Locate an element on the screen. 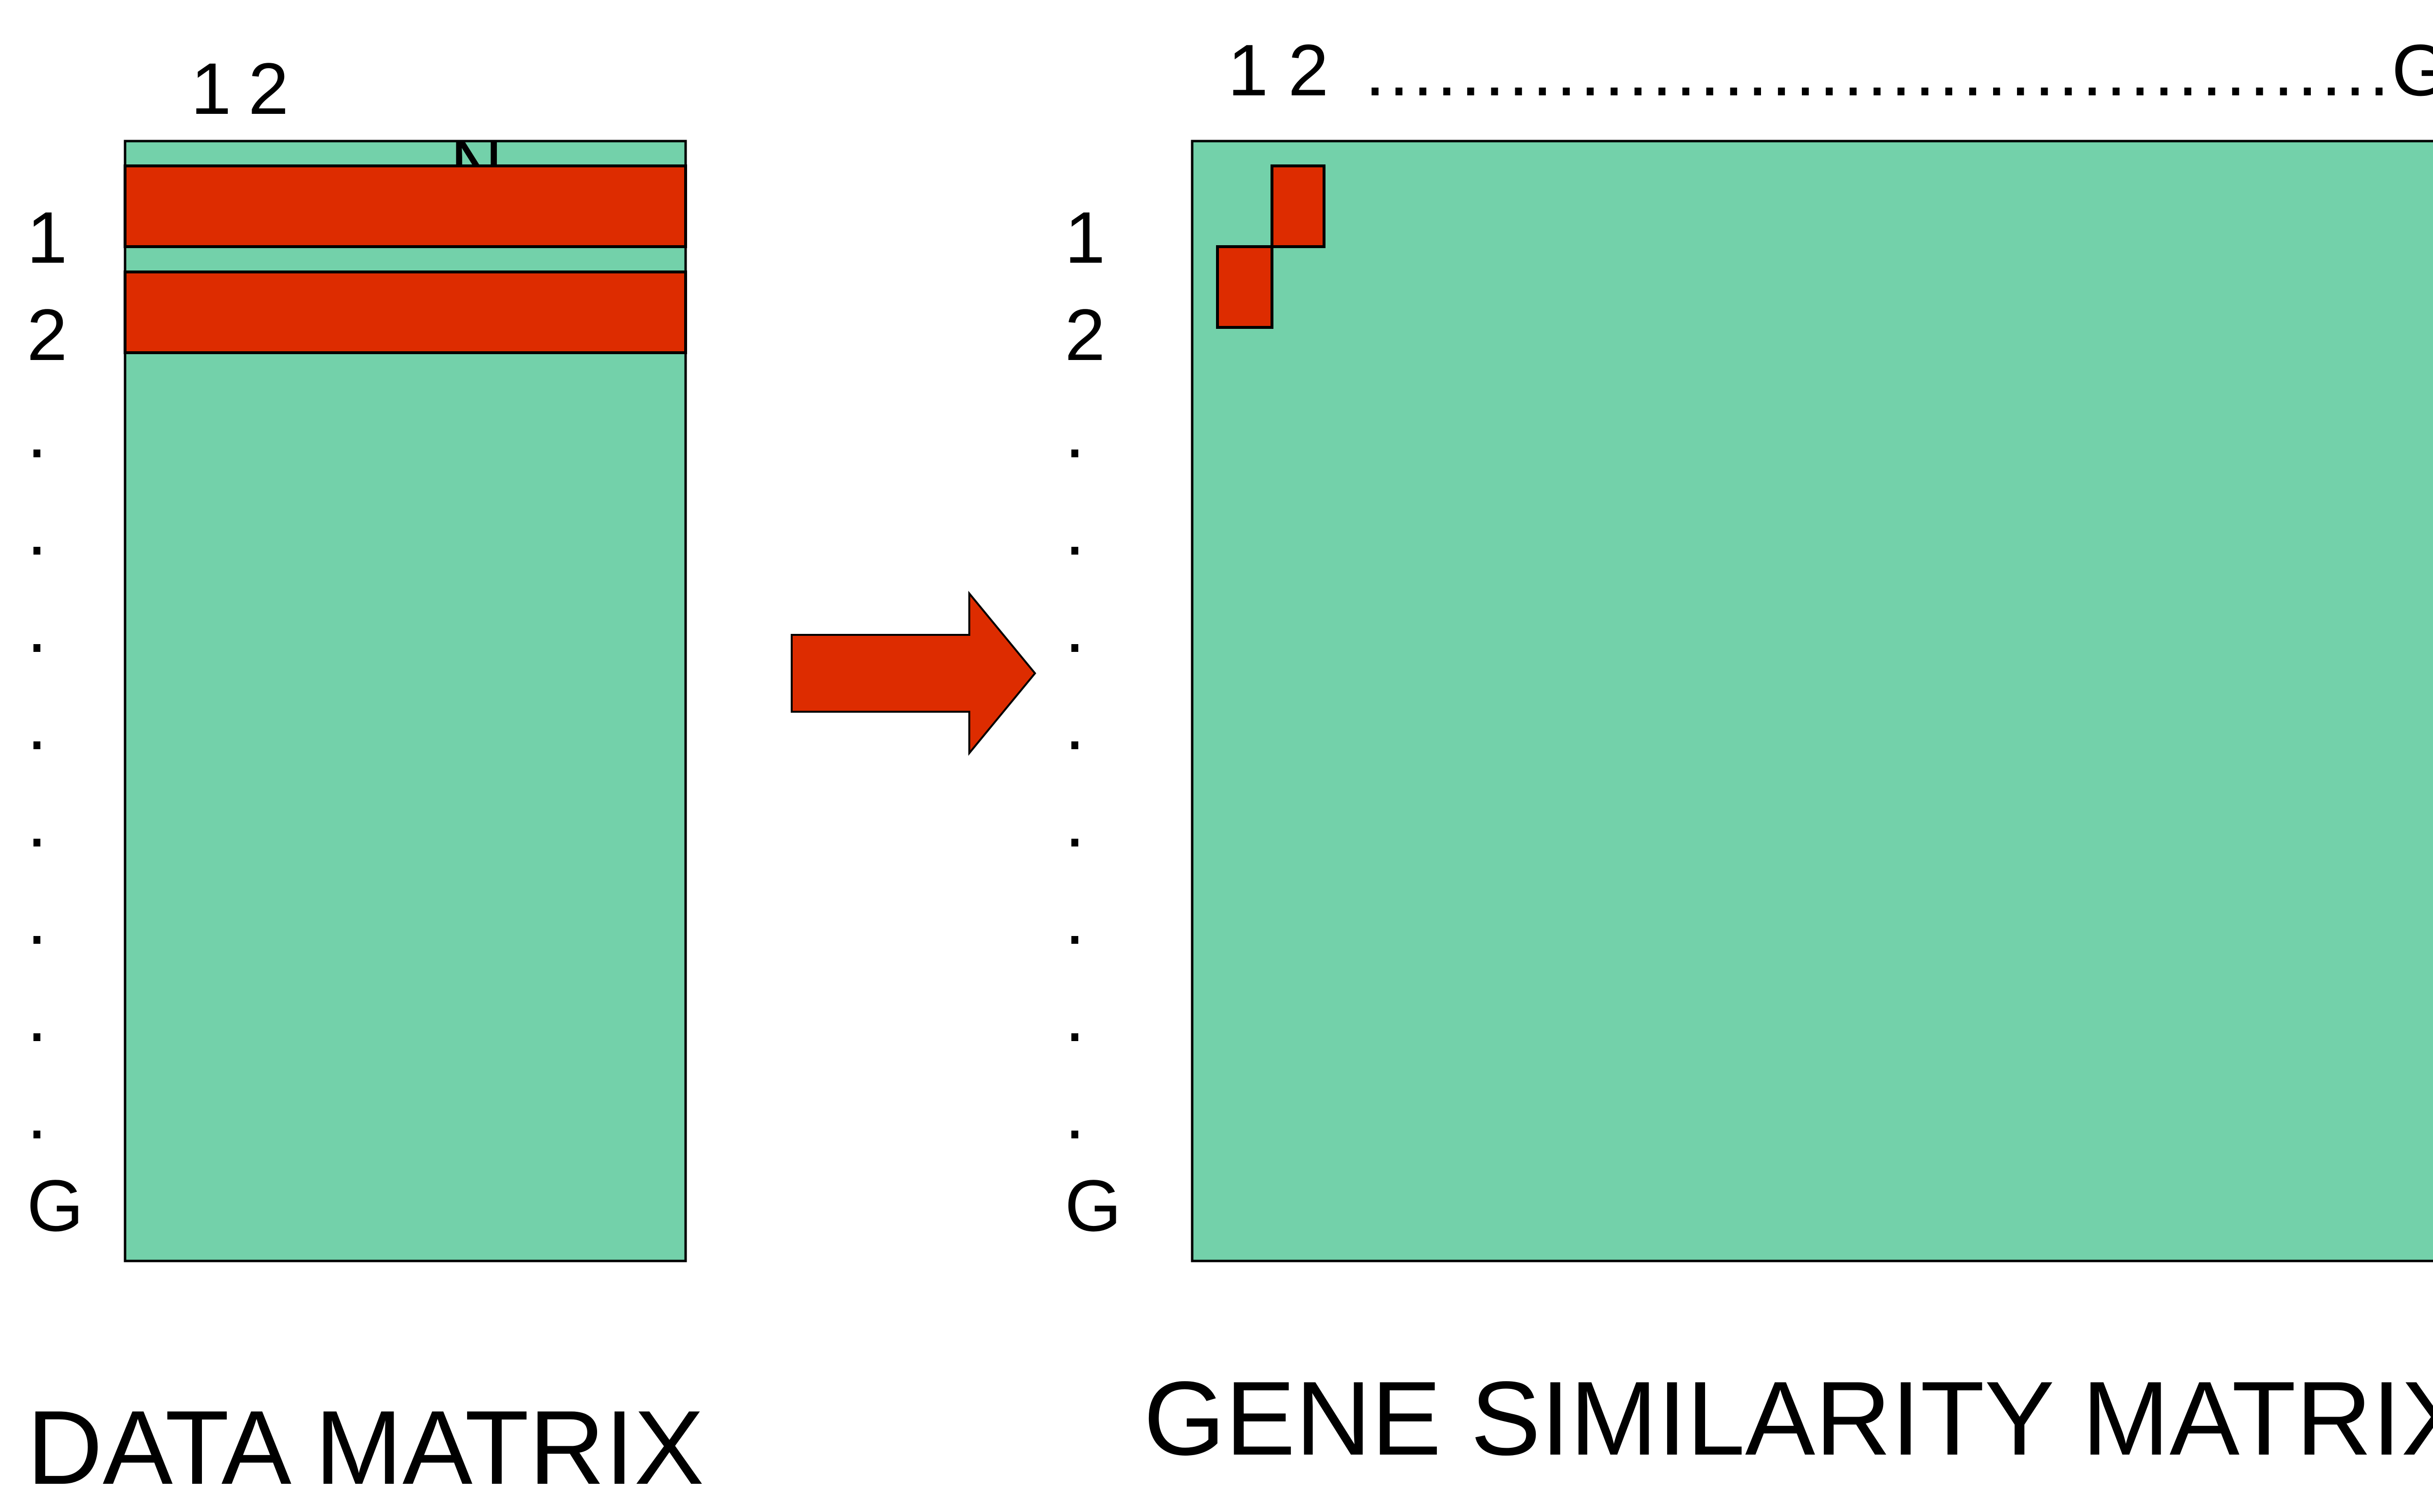 This screenshot has height=1512, width=2433. similarity-matrix-title: GENE SIMILARITY MATRIX is located at coordinates (1788, 1418).